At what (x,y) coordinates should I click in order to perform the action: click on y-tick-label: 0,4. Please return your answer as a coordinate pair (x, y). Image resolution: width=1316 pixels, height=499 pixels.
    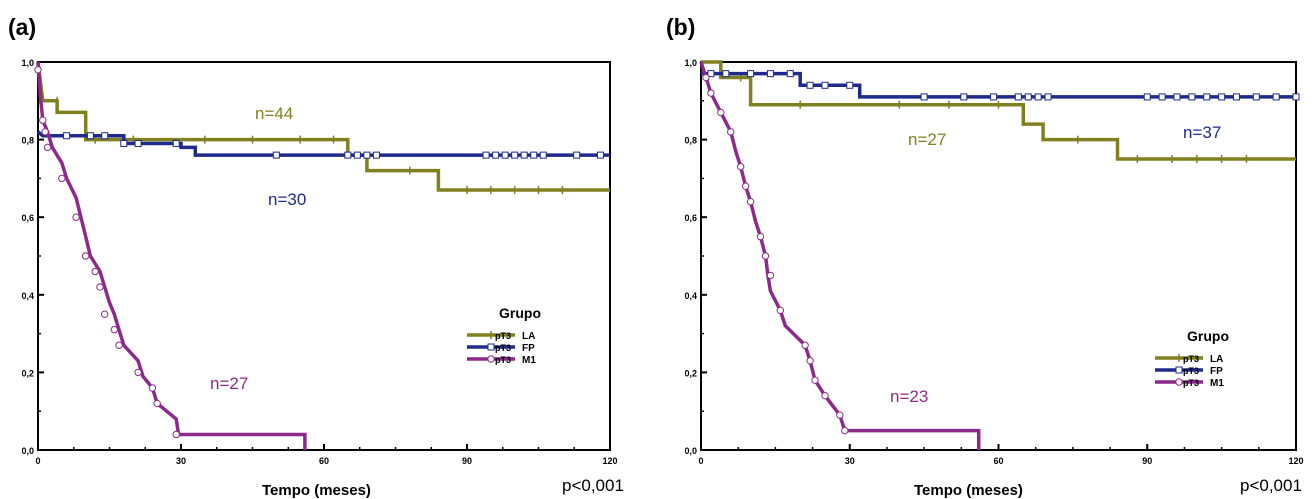
    Looking at the image, I should click on (27, 296).